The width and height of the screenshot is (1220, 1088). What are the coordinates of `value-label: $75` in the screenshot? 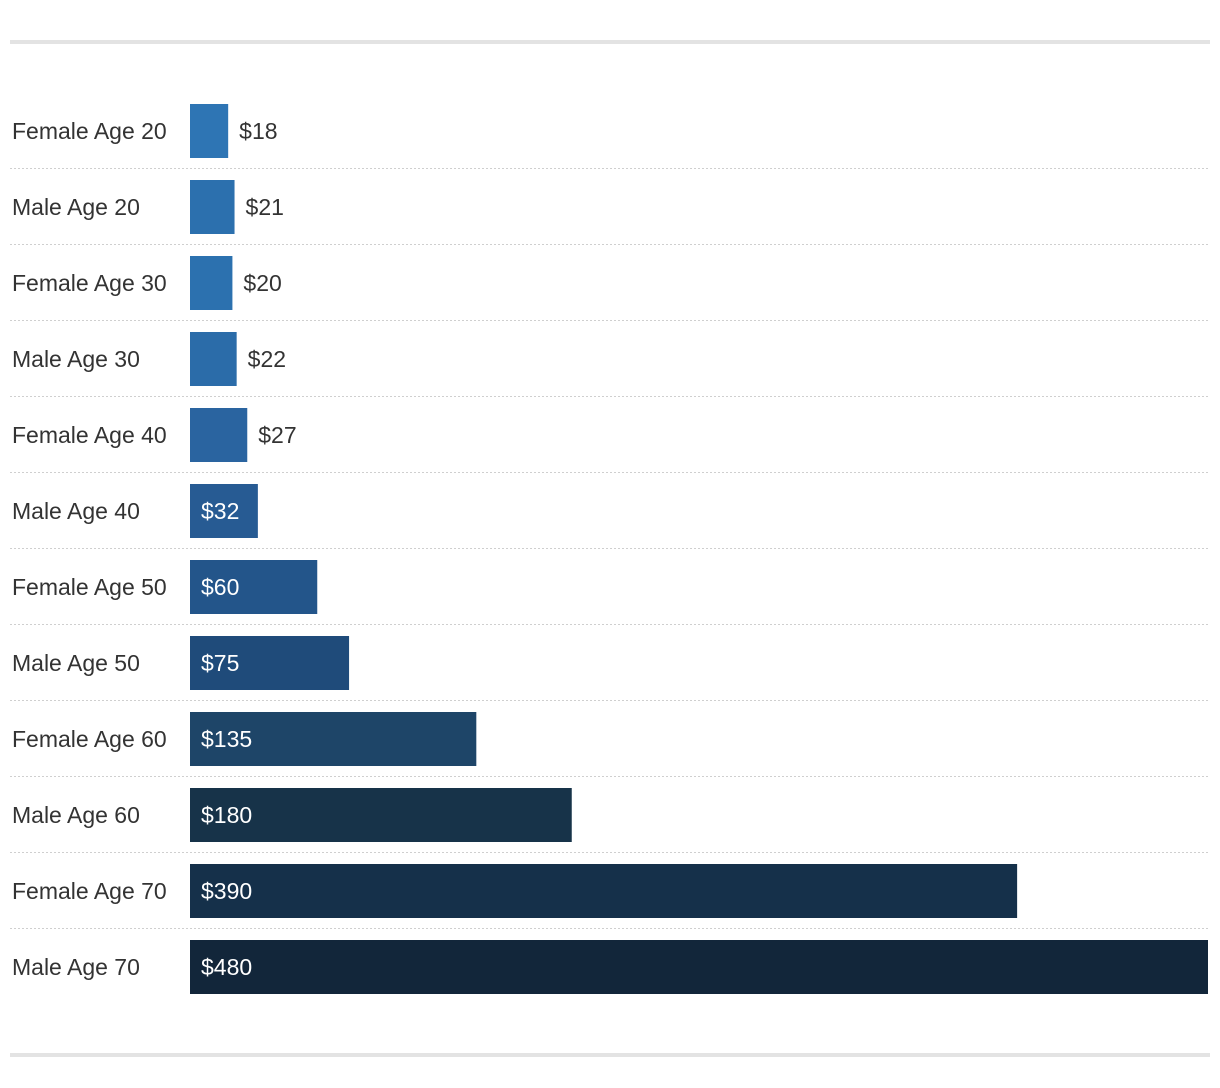 It's located at (220, 663).